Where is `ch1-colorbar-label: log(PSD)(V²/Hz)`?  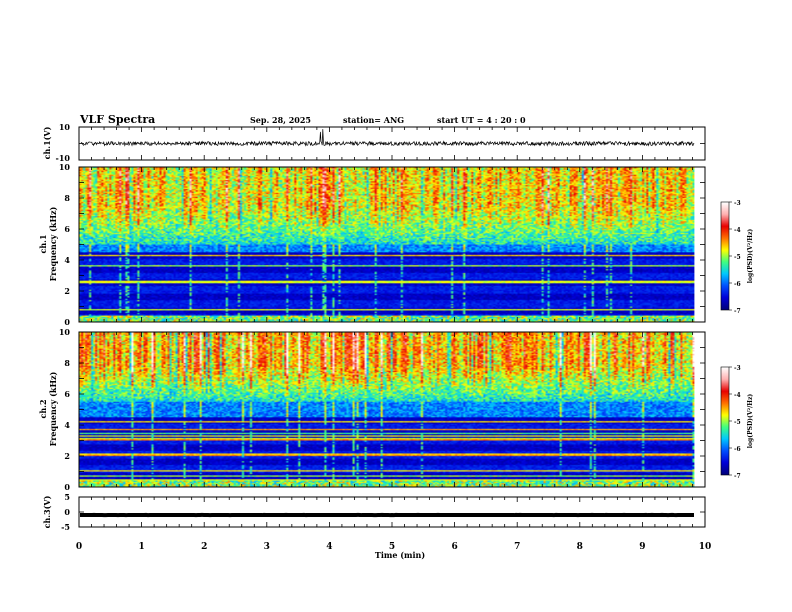
ch1-colorbar-label: log(PSD)(V²/Hz) is located at coordinates (750, 256).